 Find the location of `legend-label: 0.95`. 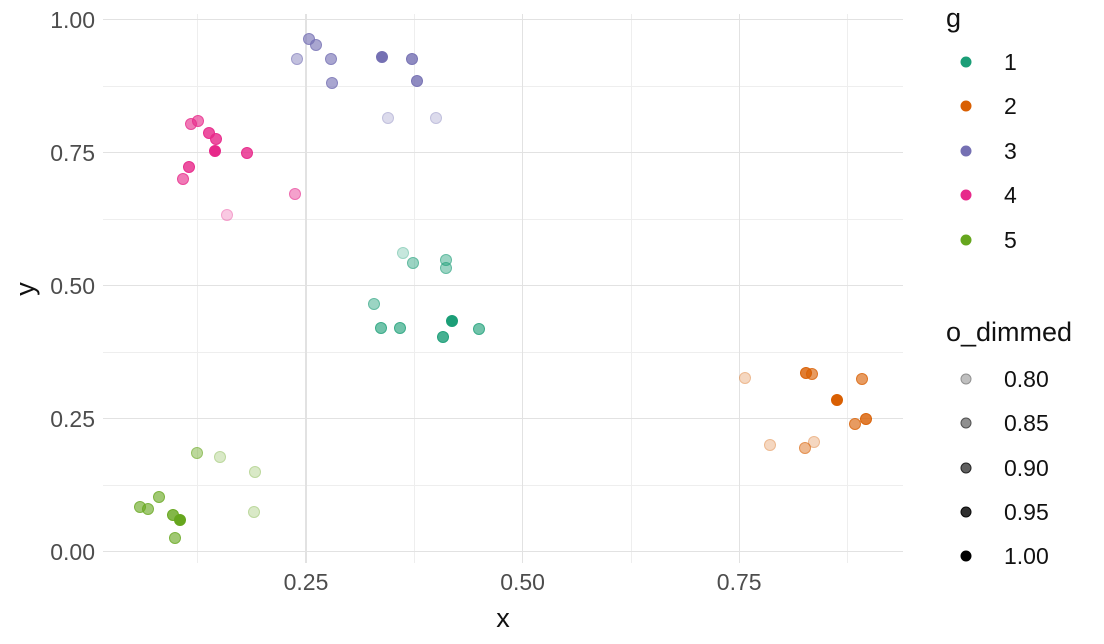

legend-label: 0.95 is located at coordinates (1026, 511).